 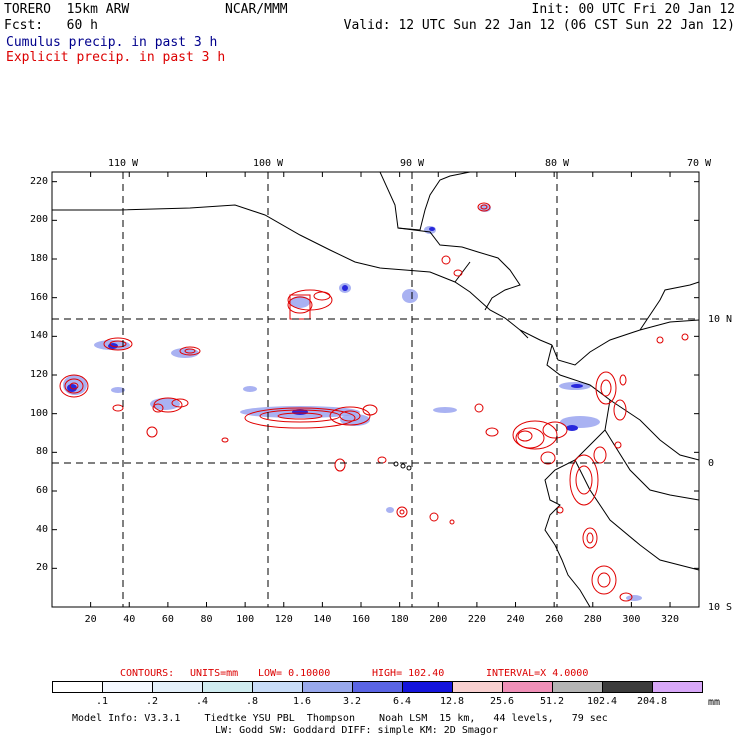 What do you see at coordinates (557, 163) in the screenshot?
I see `lon-label: 80 W` at bounding box center [557, 163].